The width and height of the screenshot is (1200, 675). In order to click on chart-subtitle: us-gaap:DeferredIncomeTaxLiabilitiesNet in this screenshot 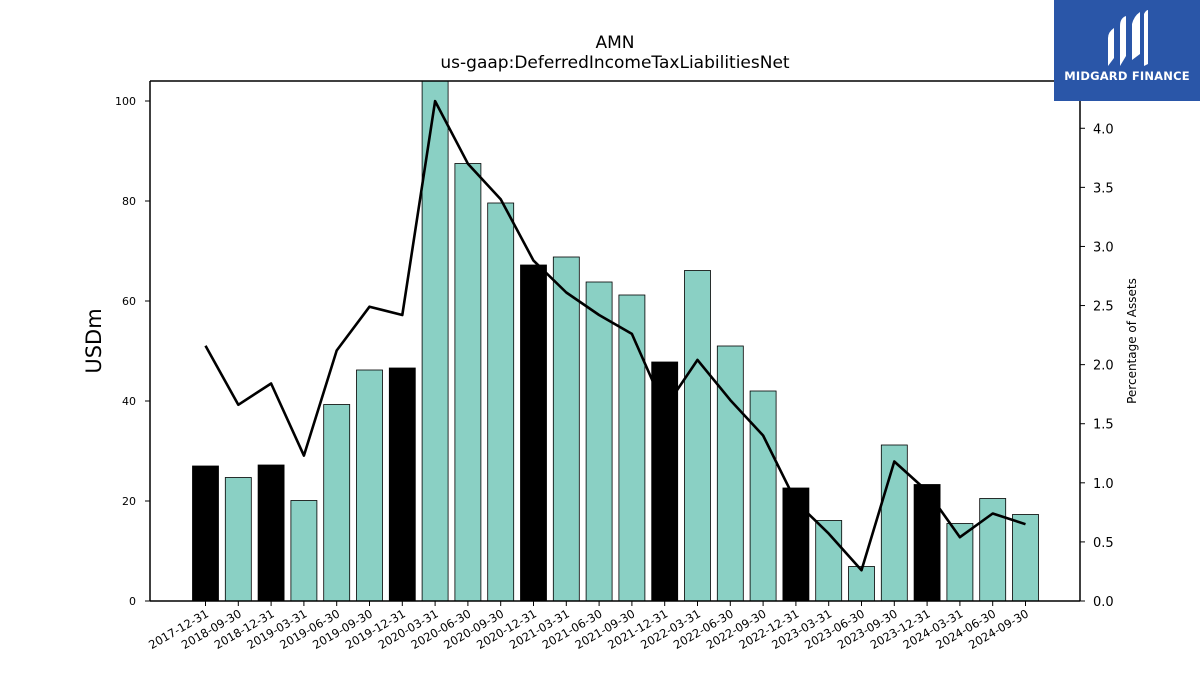, I will do `click(615, 63)`.